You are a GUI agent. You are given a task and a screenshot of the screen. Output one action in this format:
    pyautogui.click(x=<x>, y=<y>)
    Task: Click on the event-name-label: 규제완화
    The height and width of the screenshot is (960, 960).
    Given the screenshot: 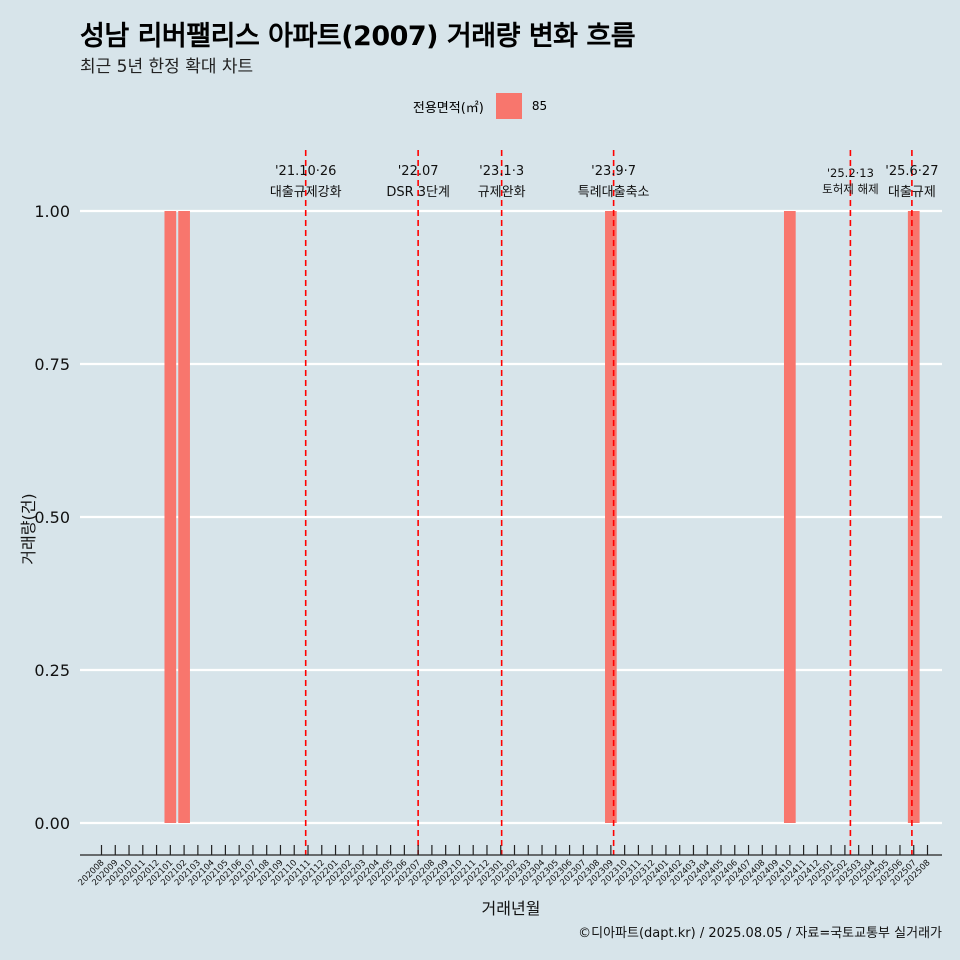 What is the action you would take?
    pyautogui.click(x=502, y=192)
    